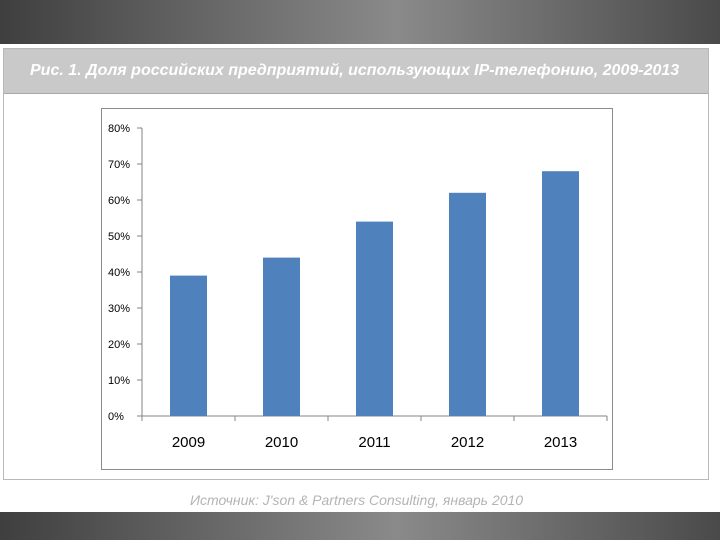  Describe the element at coordinates (188, 345) in the screenshot. I see `bar-2009` at that location.